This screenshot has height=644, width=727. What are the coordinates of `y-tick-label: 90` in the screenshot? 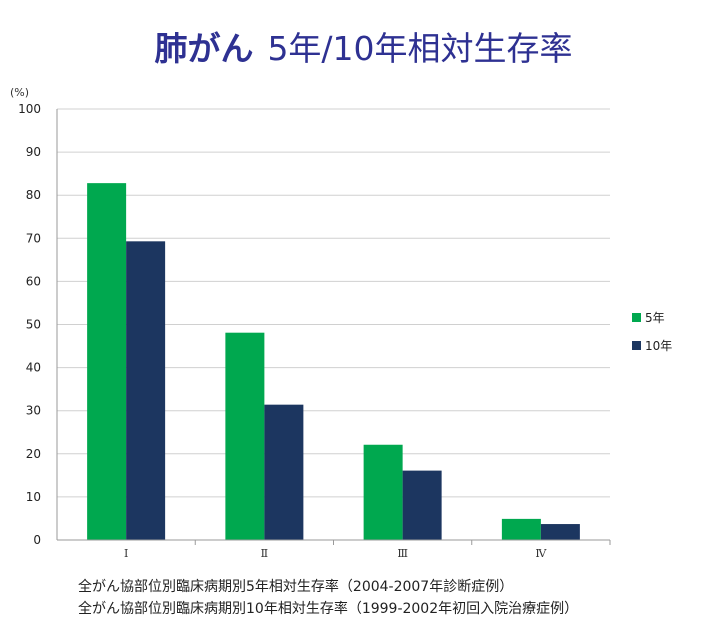 It's located at (33, 152).